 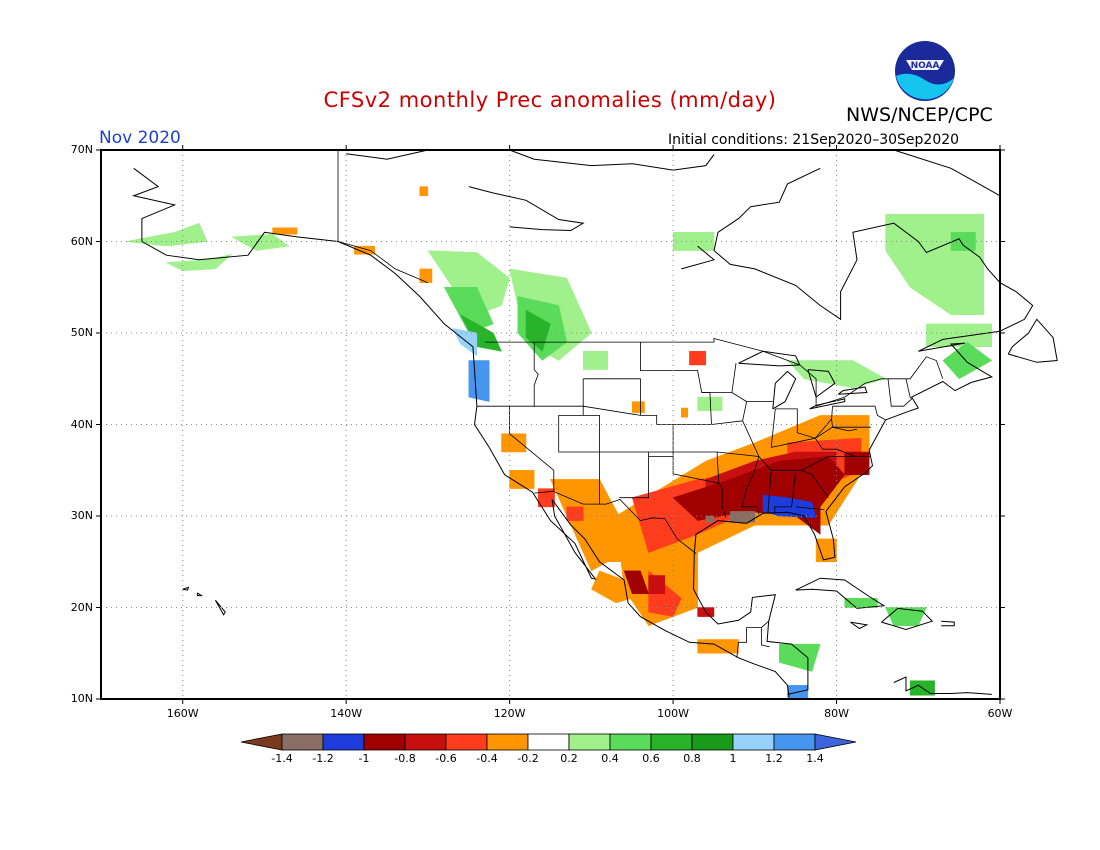 What do you see at coordinates (81, 149) in the screenshot?
I see `lat-label: 70N` at bounding box center [81, 149].